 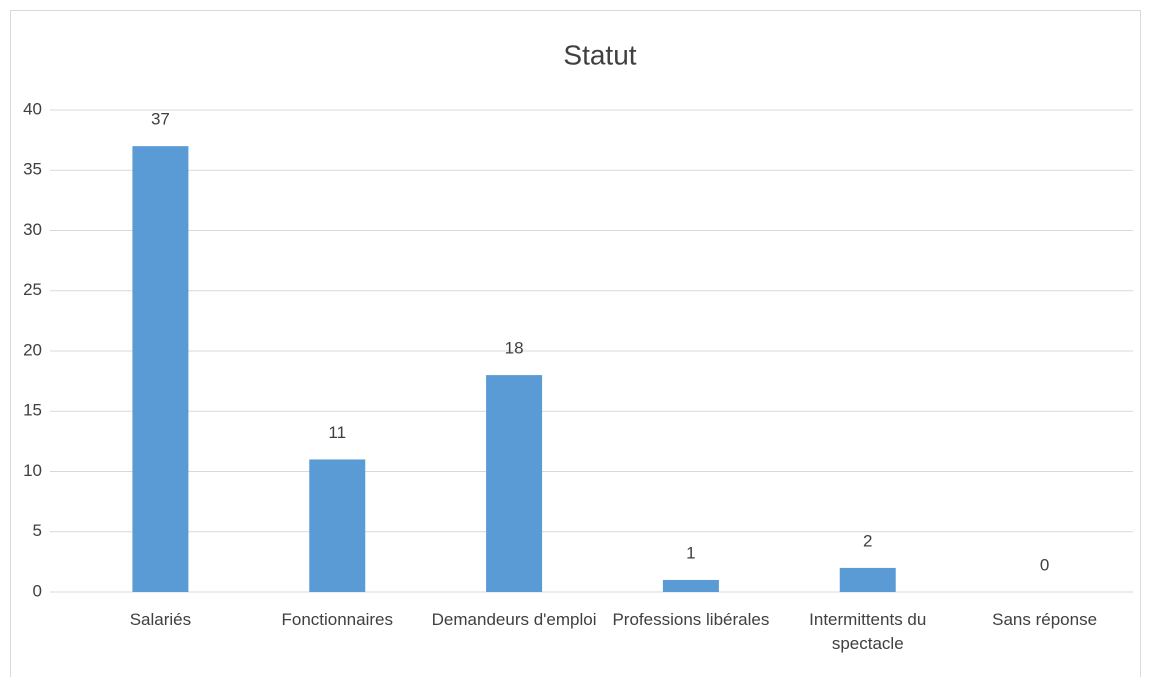 I want to click on x-tick-label: Intermittents du spectacle, so click(x=868, y=631).